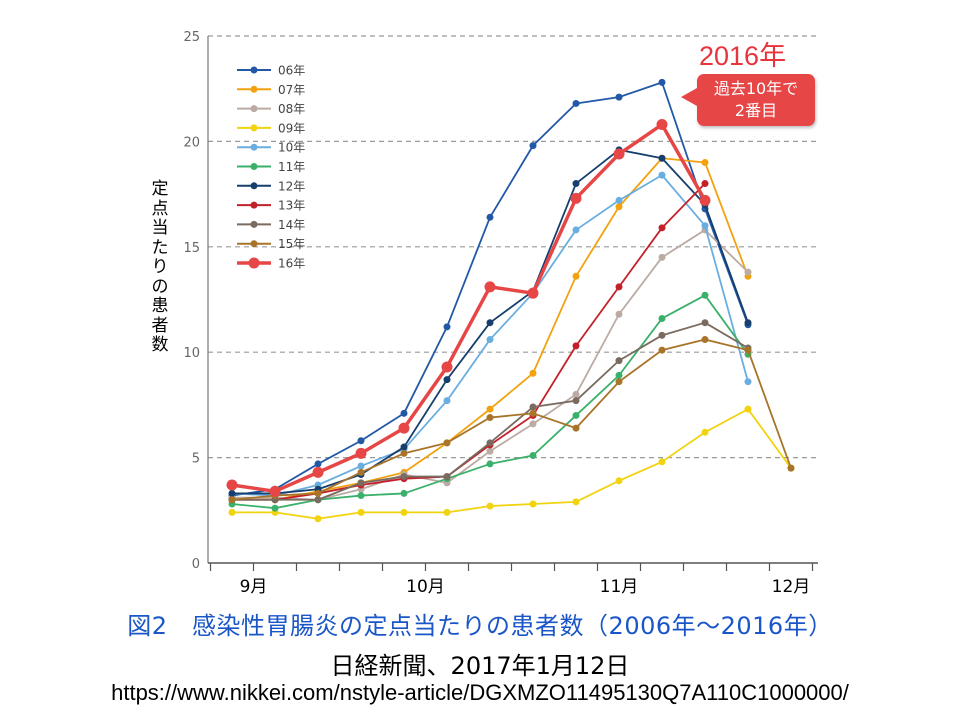 The height and width of the screenshot is (720, 960). What do you see at coordinates (271, 71) in the screenshot?
I see `legend-entry: 06年` at bounding box center [271, 71].